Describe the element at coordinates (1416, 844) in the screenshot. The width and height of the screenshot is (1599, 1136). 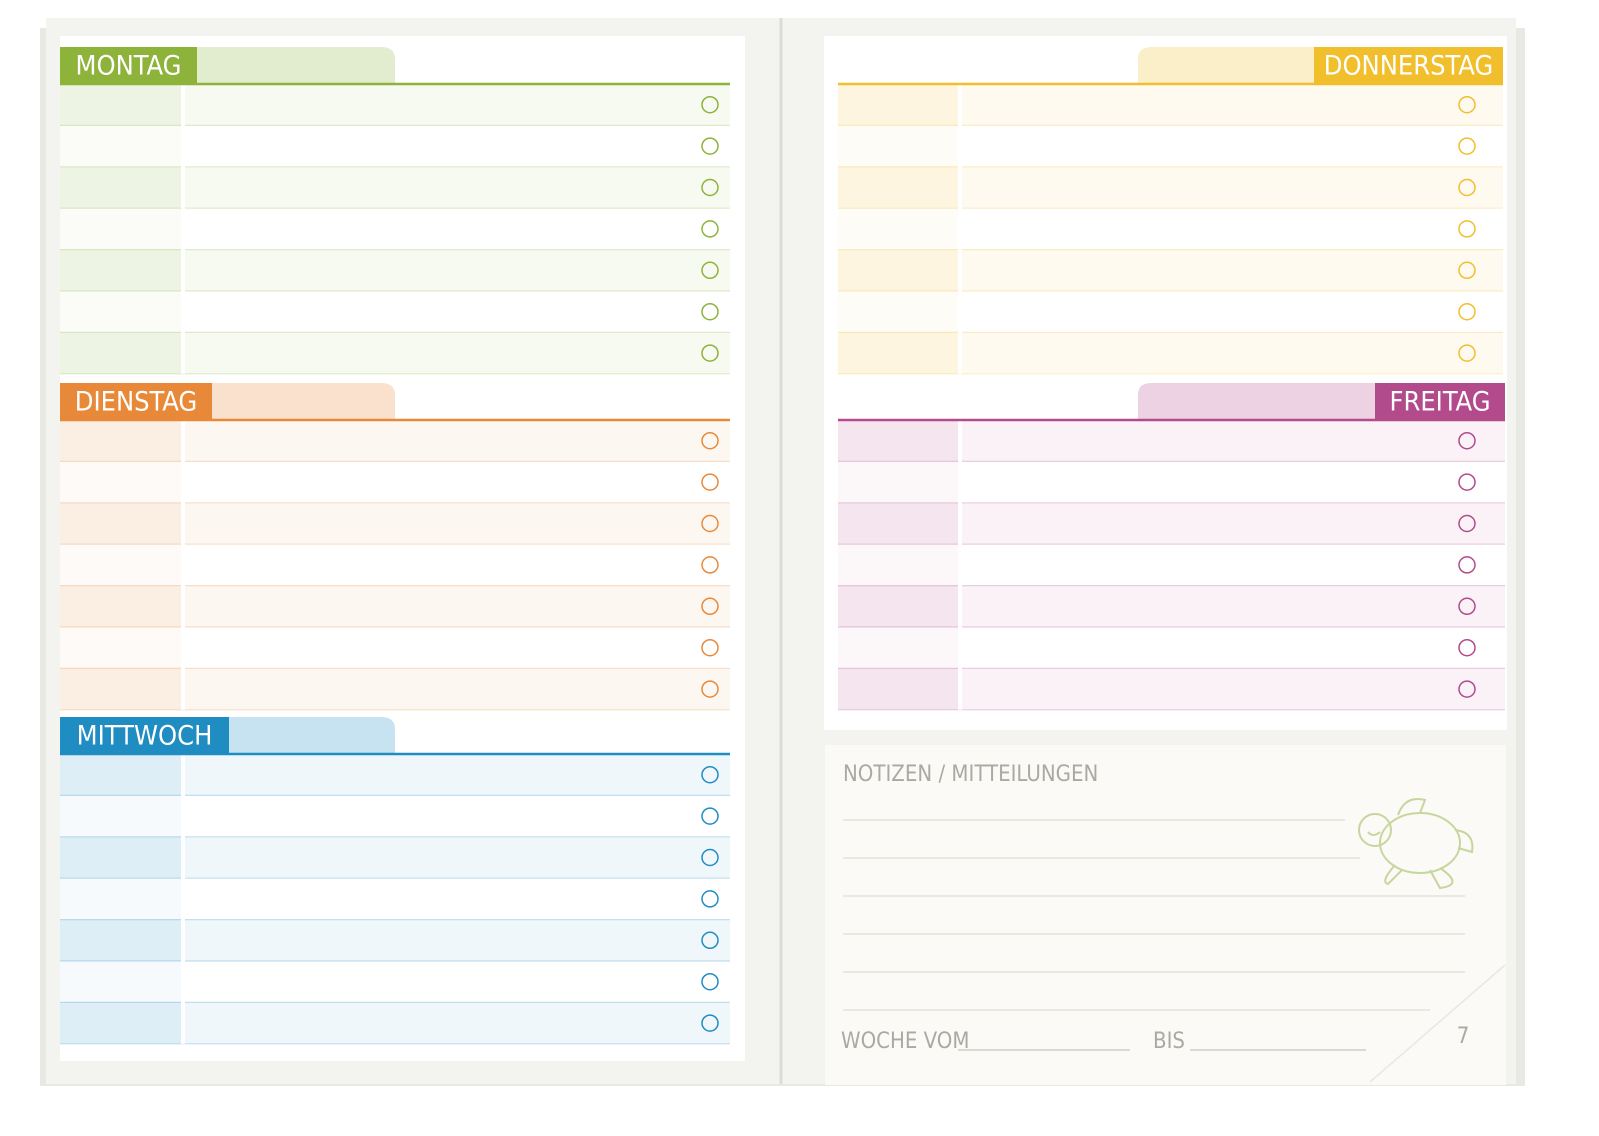
I see `turtle-icon` at that location.